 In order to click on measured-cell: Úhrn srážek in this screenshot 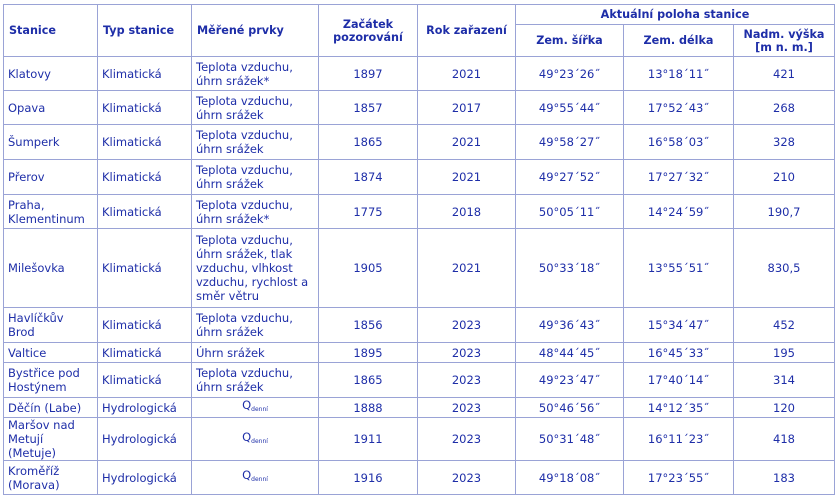, I will do `click(255, 352)`.